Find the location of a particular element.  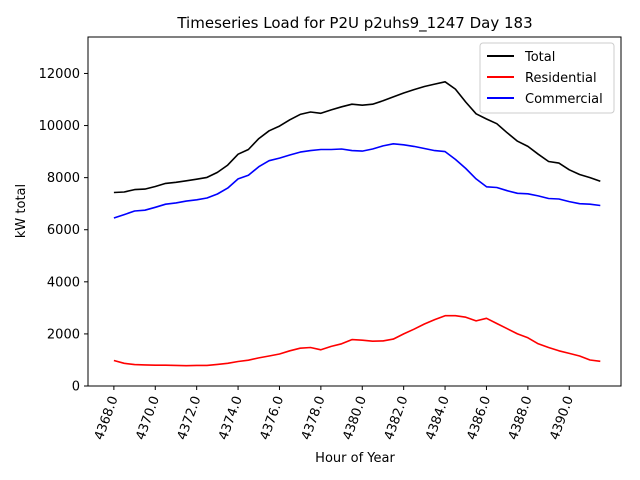

x-axis-label: Hour of Year is located at coordinates (355, 458).